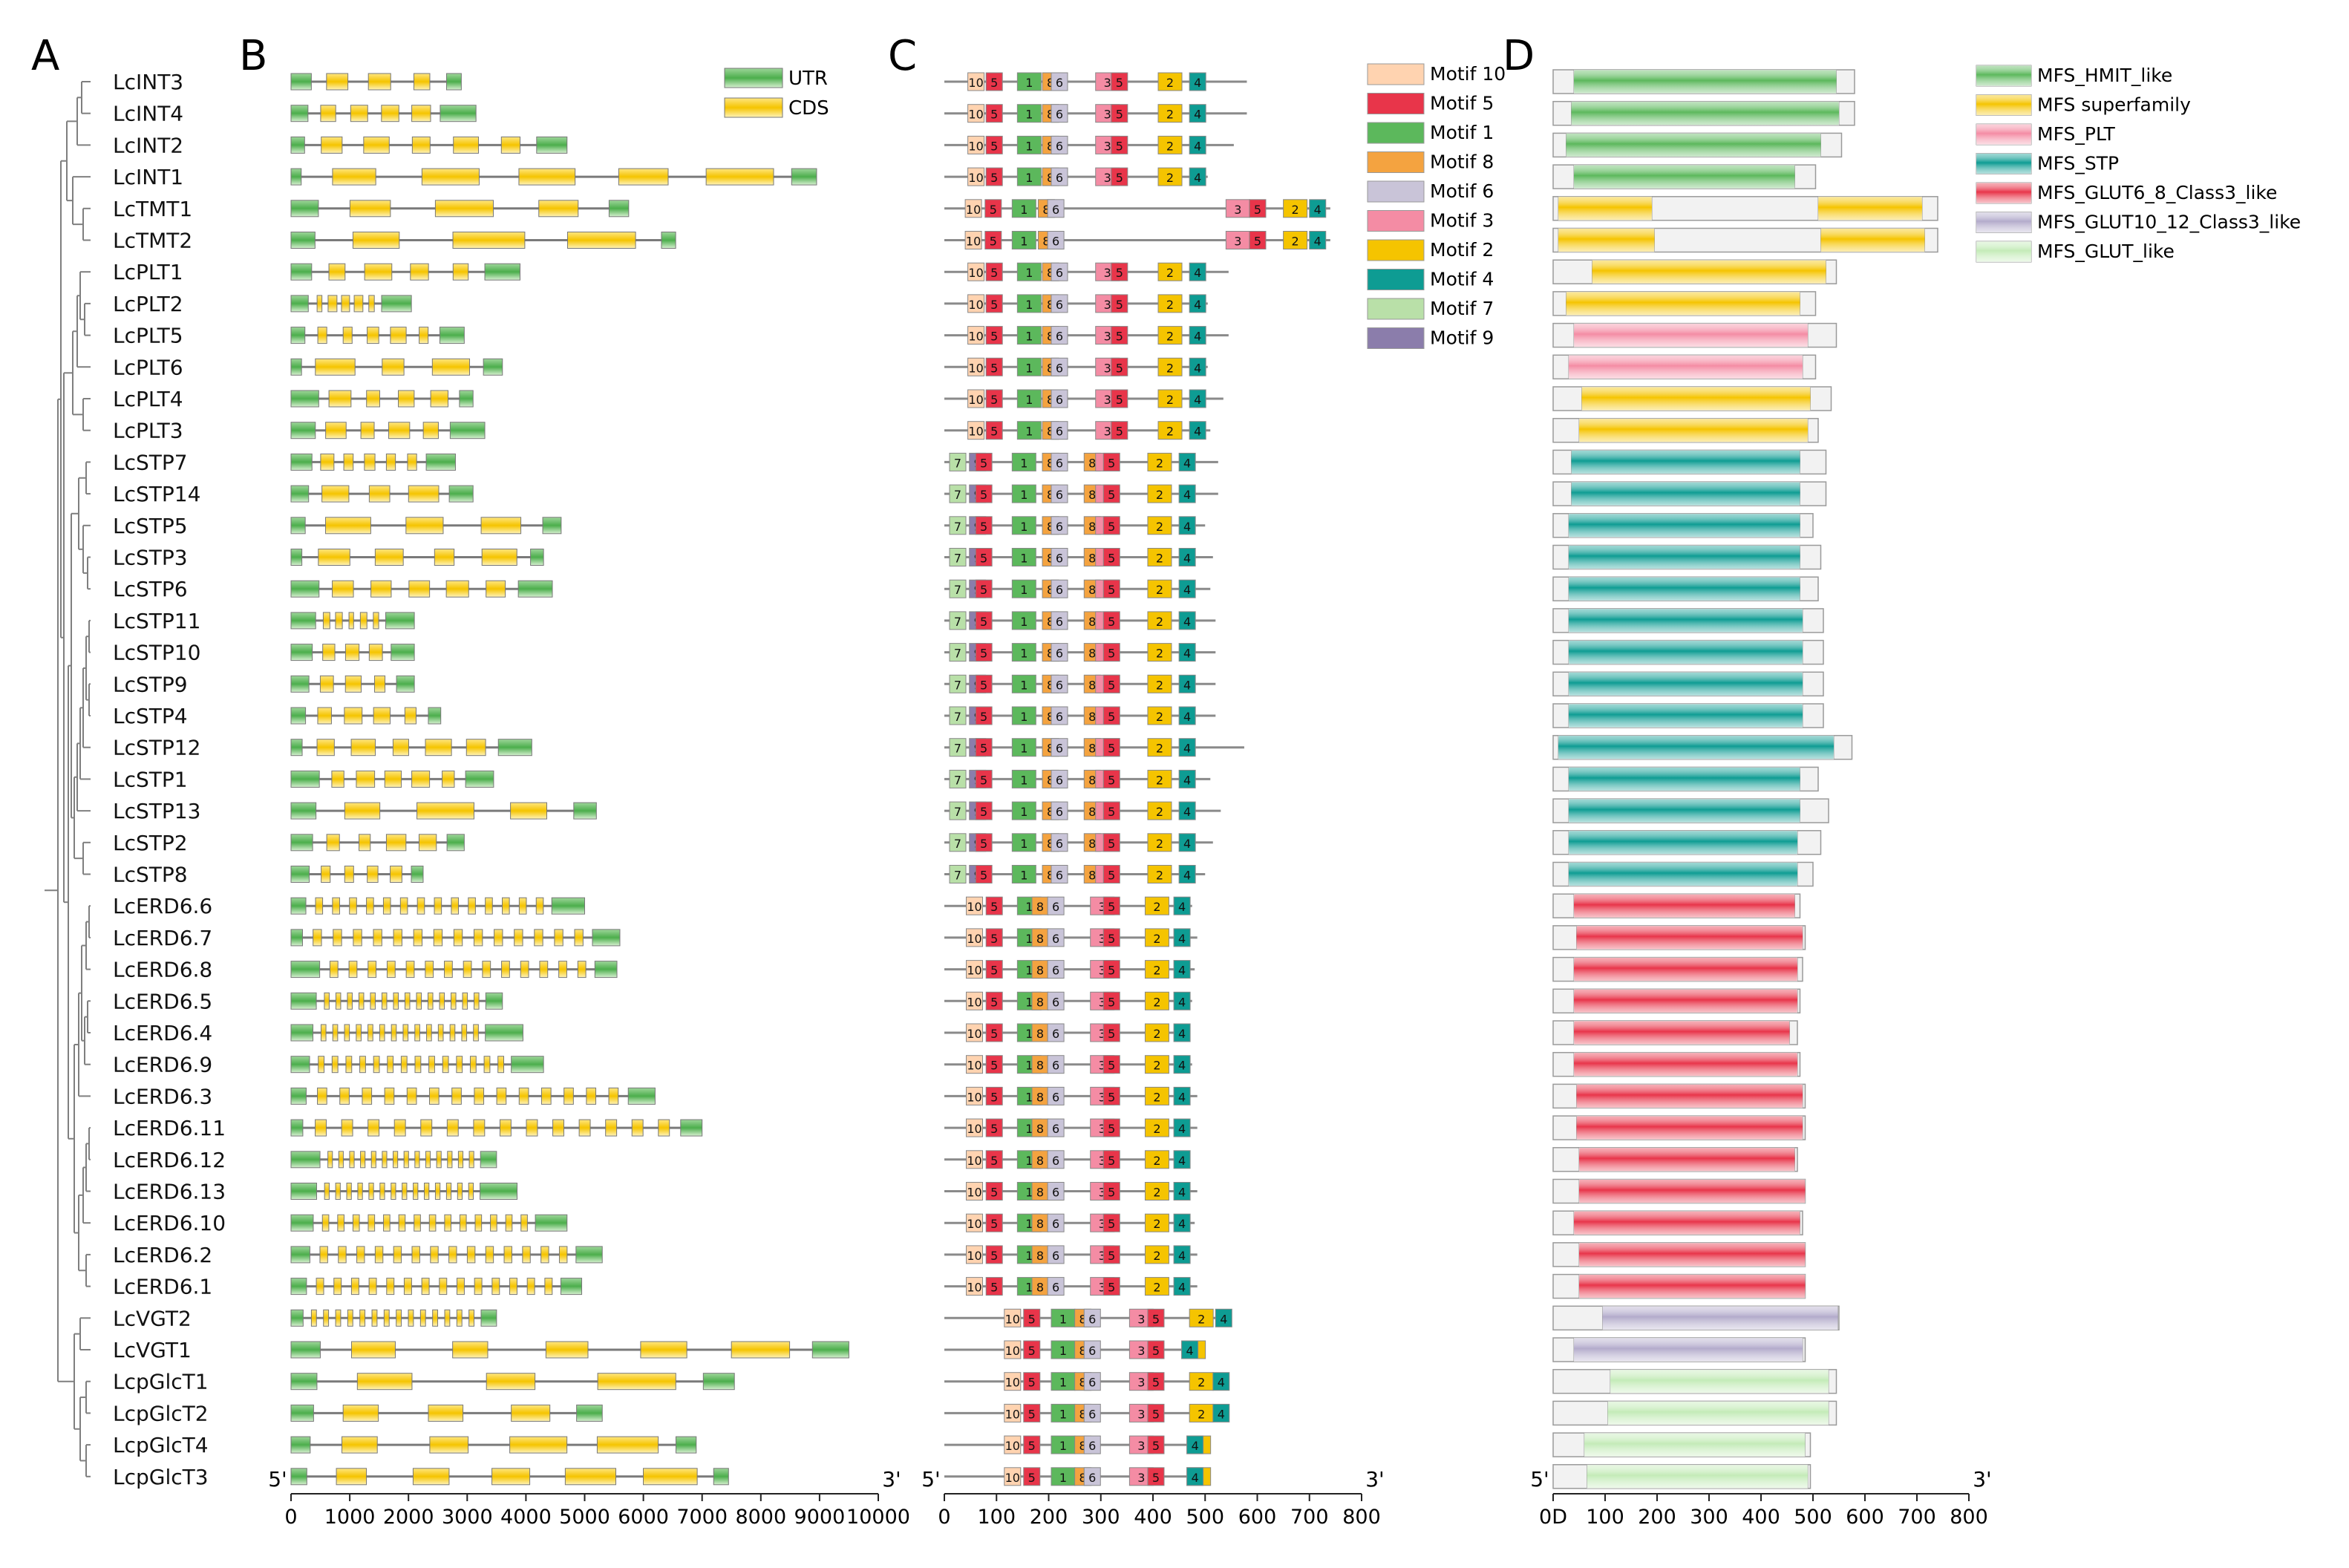  What do you see at coordinates (301, 462) in the screenshot?
I see `utr5-LcSTP7` at bounding box center [301, 462].